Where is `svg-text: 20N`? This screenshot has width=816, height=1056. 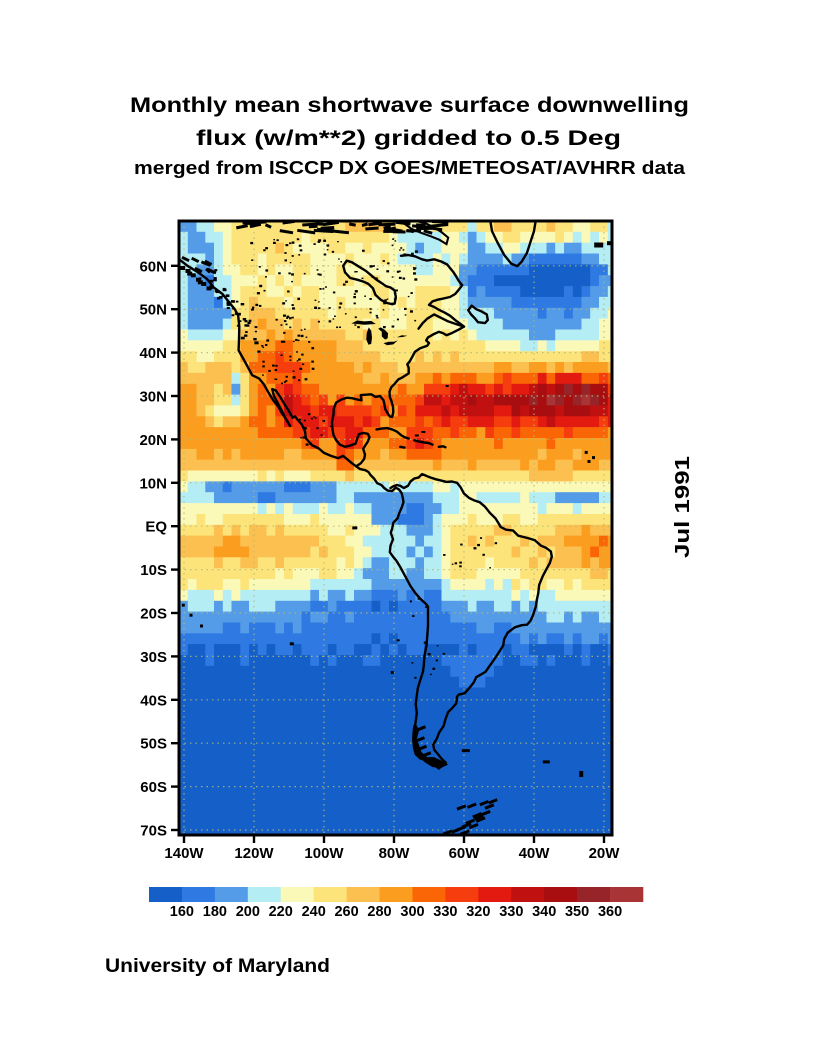 svg-text: 20N is located at coordinates (153, 440).